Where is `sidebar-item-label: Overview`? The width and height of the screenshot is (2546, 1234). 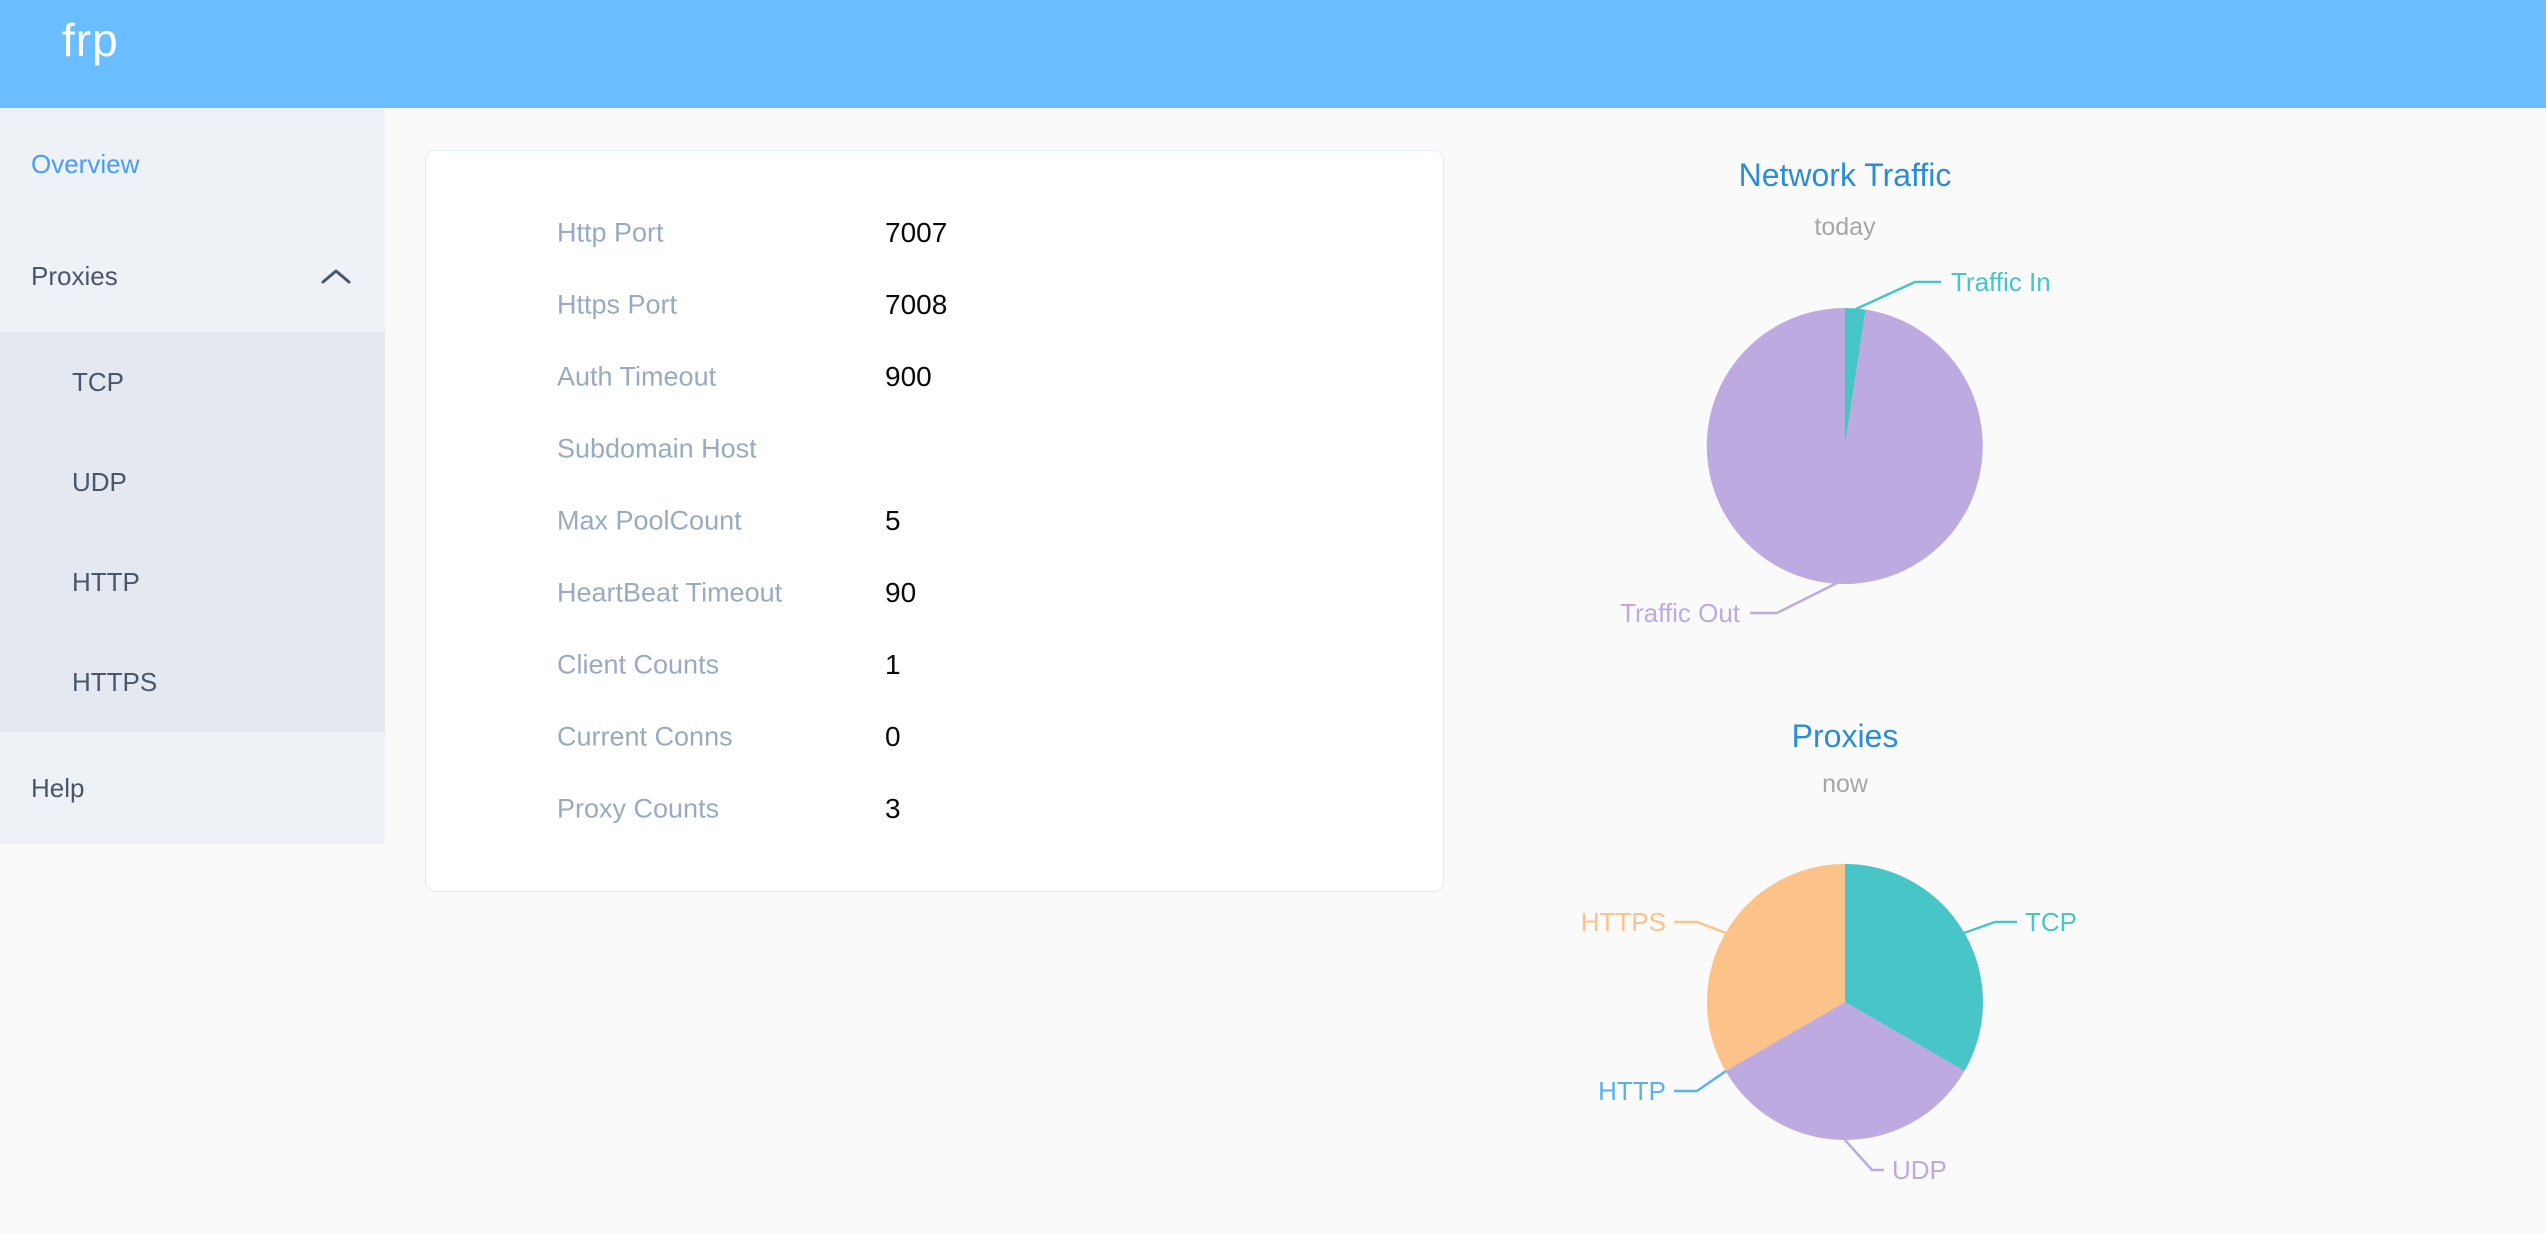
sidebar-item-label: Overview is located at coordinates (85, 164).